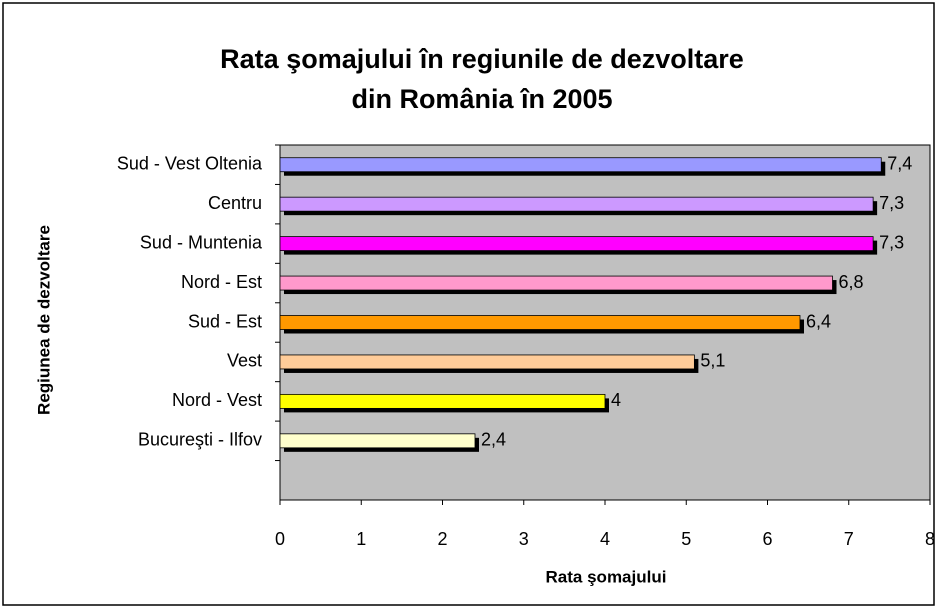 The image size is (938, 609). I want to click on y-tick-label: Centru, so click(235, 203).